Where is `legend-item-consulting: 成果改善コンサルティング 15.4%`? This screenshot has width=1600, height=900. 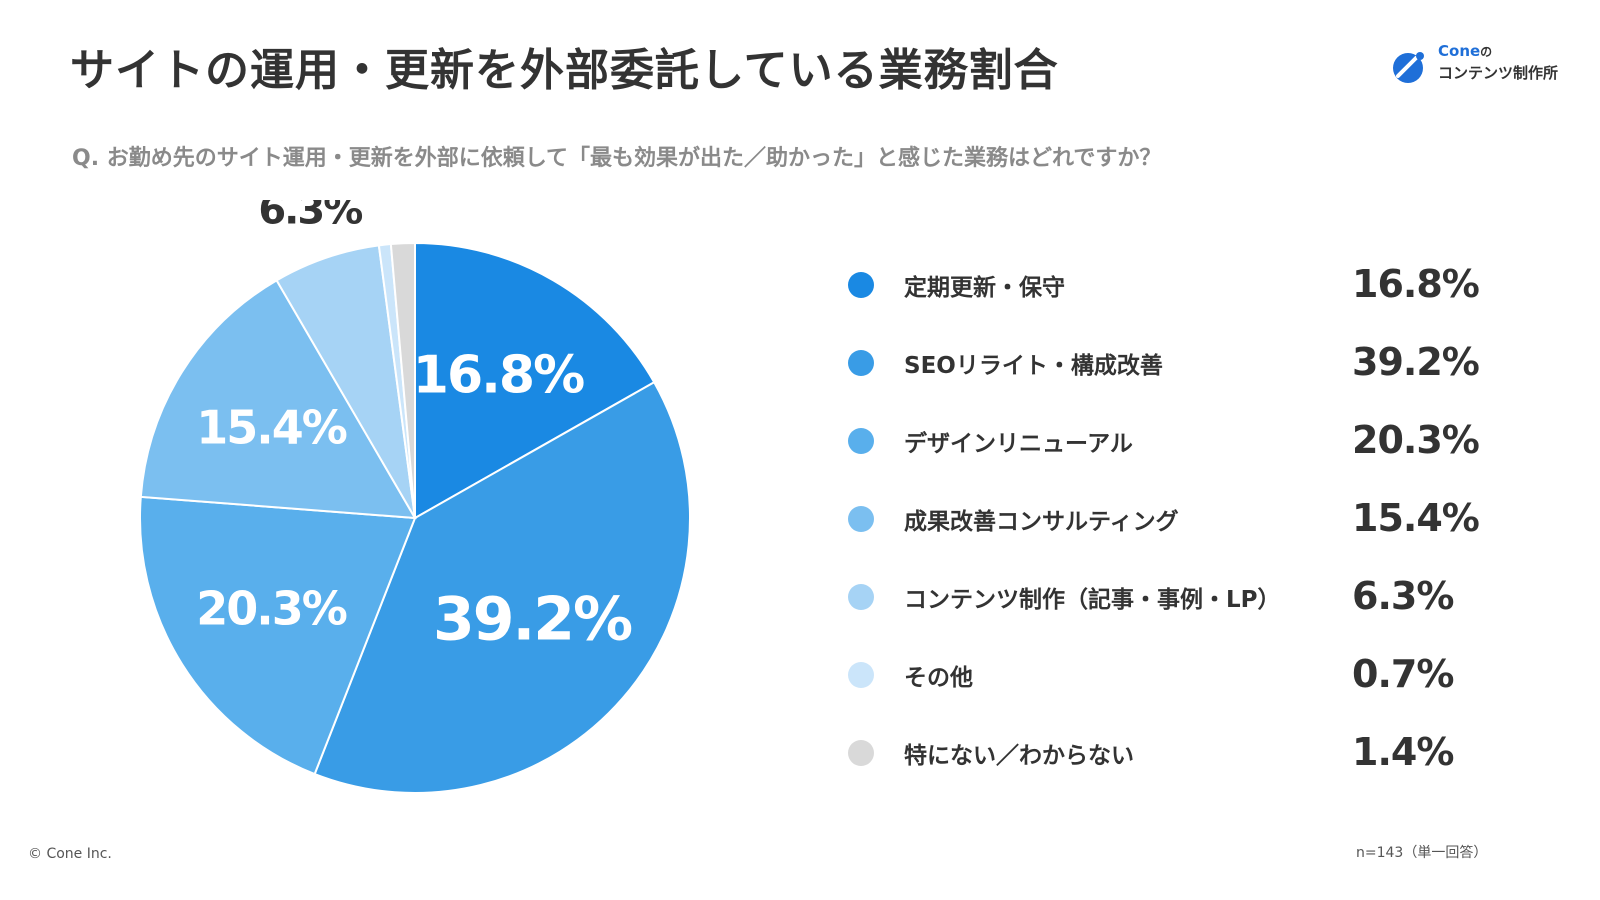 legend-item-consulting: 成果改善コンサルティング 15.4% is located at coordinates (1198, 535).